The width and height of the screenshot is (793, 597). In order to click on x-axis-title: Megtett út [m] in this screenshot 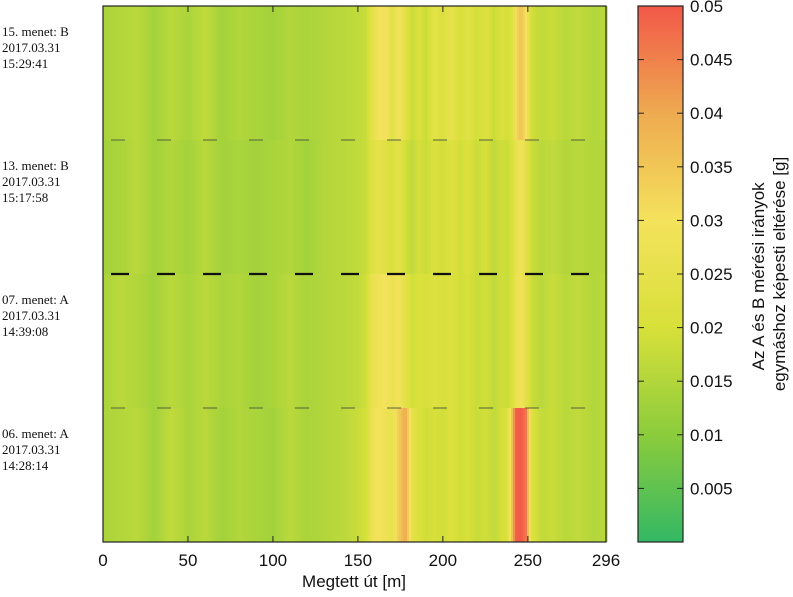, I will do `click(354, 581)`.